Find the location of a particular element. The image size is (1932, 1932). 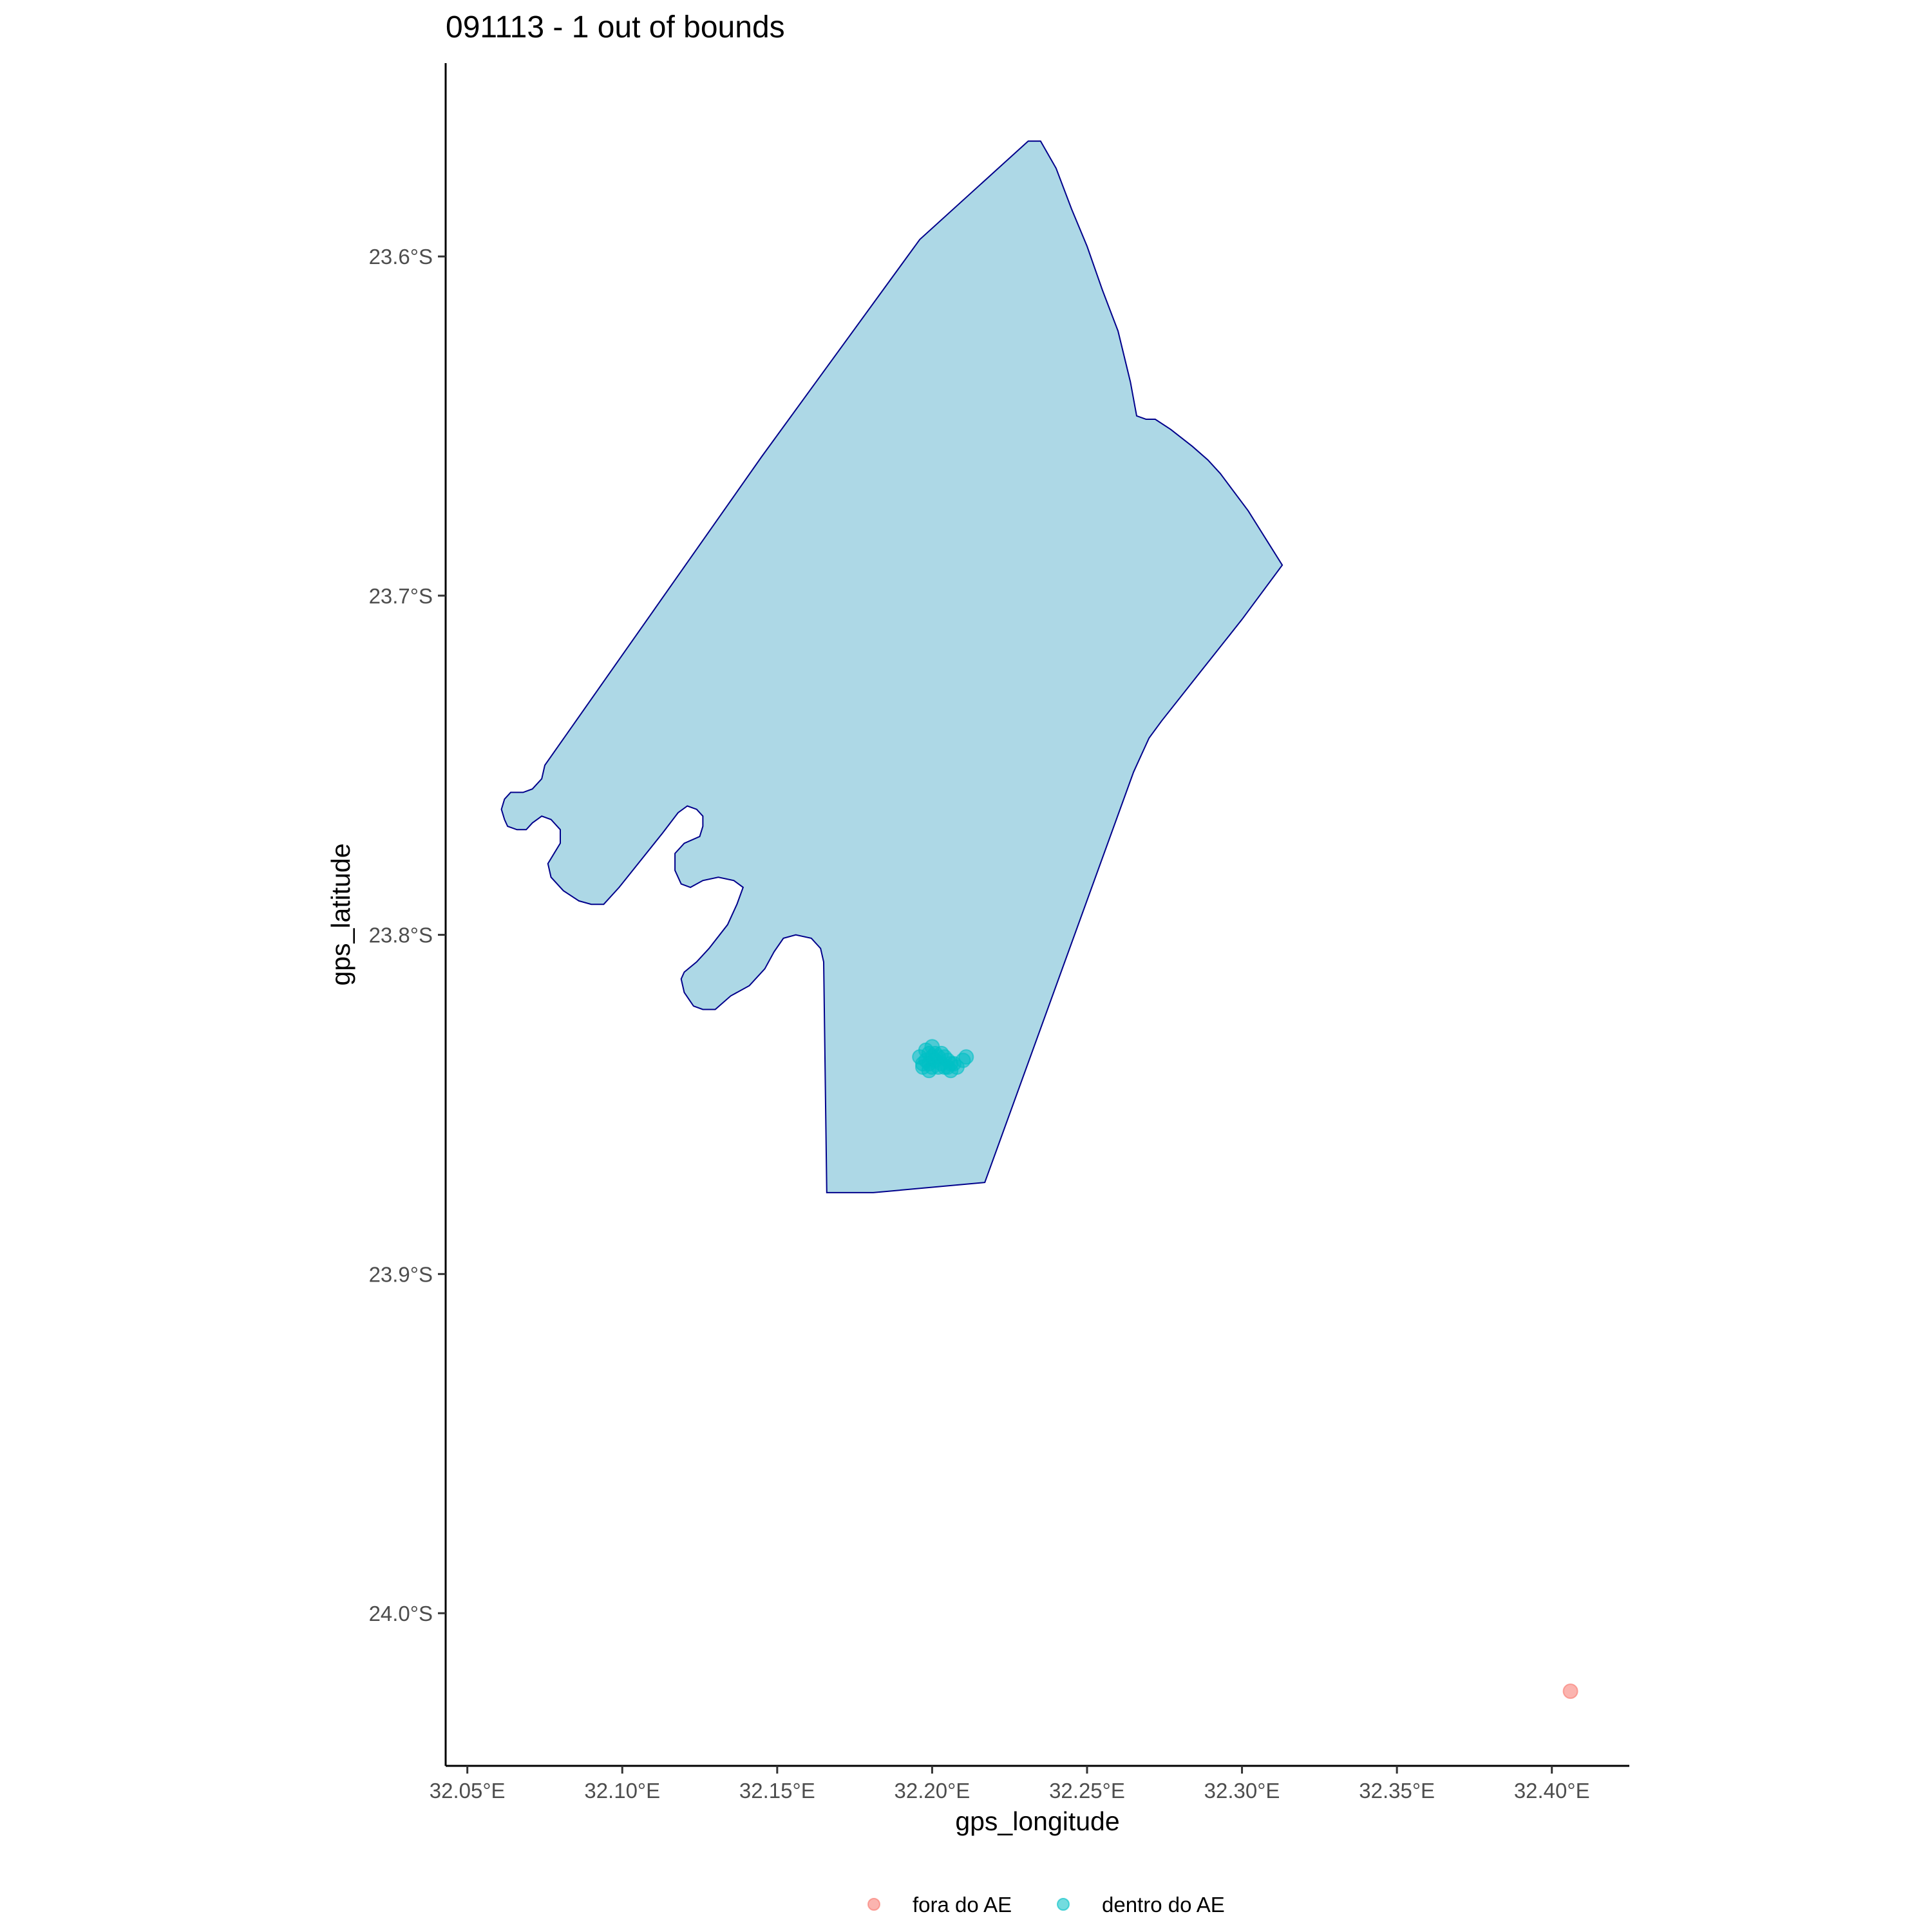

y-axis-ticks: 23.6°S 23.7°S 23.8°S 23.9°S 24.0°S is located at coordinates (407, 935).